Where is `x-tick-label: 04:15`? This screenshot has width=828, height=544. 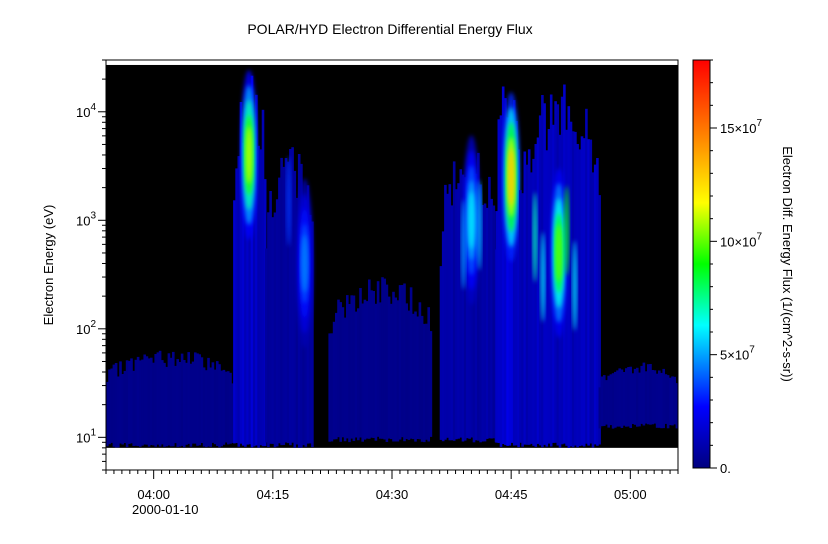 x-tick-label: 04:15 is located at coordinates (273, 494).